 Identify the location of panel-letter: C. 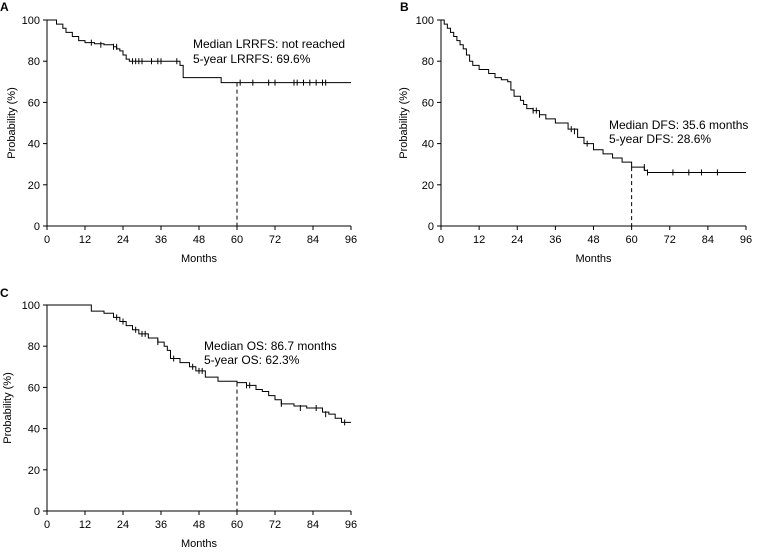
(4, 293).